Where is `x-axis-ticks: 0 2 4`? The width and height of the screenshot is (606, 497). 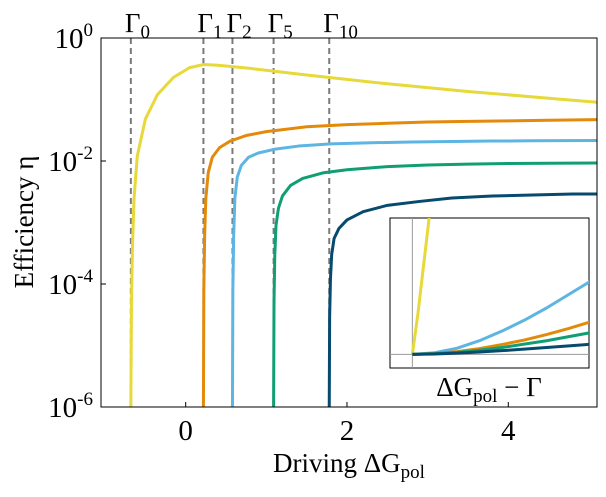
x-axis-ticks: 0 2 4 is located at coordinates (347, 424).